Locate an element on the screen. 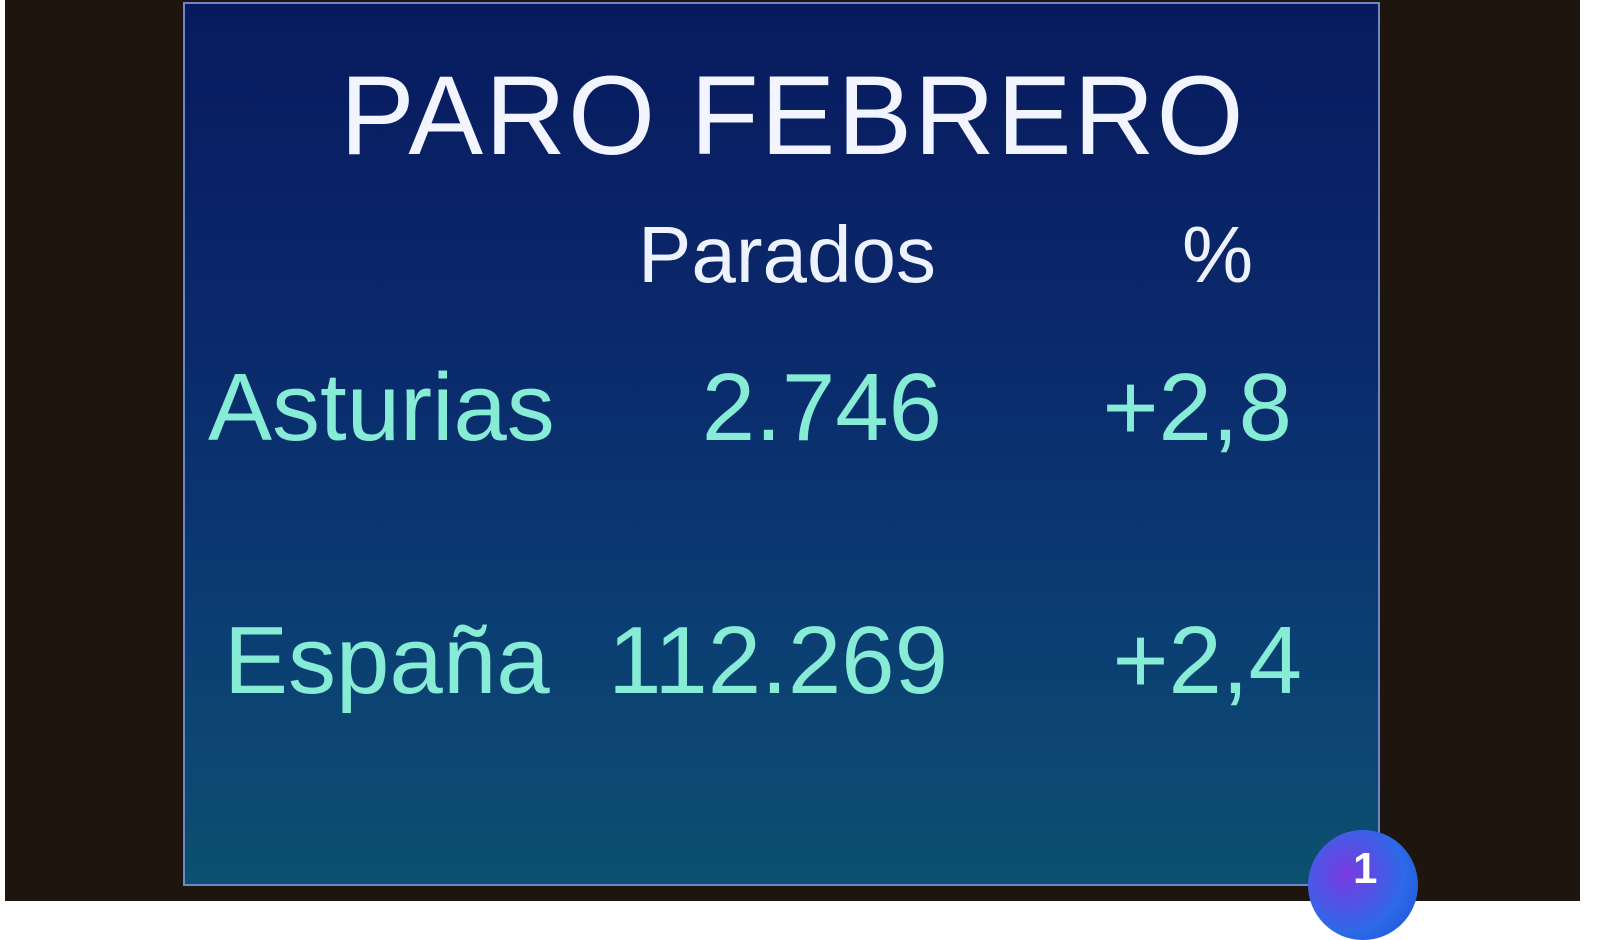  header-parados: Parados is located at coordinates (787, 254).